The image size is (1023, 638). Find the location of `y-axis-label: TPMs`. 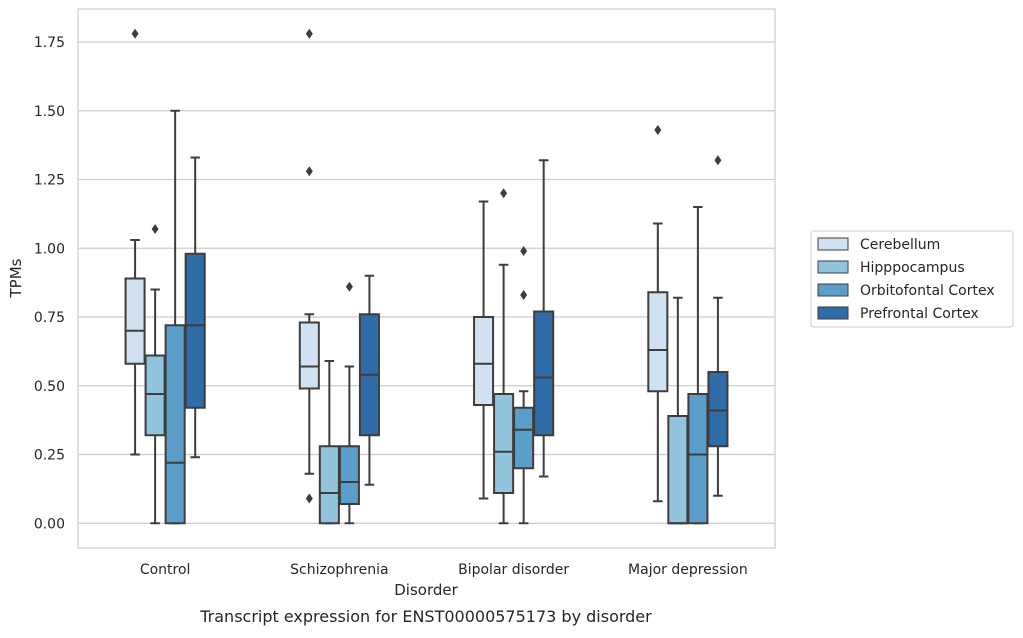

y-axis-label: TPMs is located at coordinates (16, 278).